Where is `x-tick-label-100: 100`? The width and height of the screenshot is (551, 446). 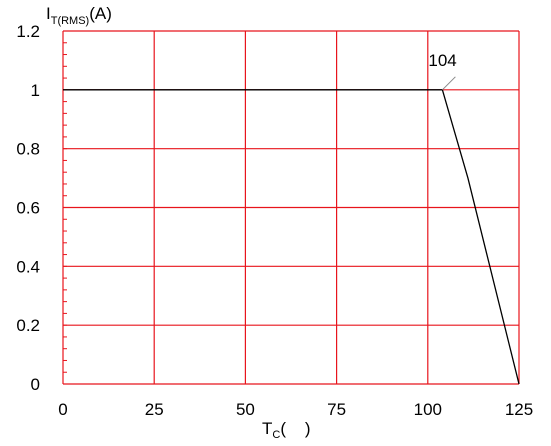
x-tick-label-100: 100 is located at coordinates (428, 409).